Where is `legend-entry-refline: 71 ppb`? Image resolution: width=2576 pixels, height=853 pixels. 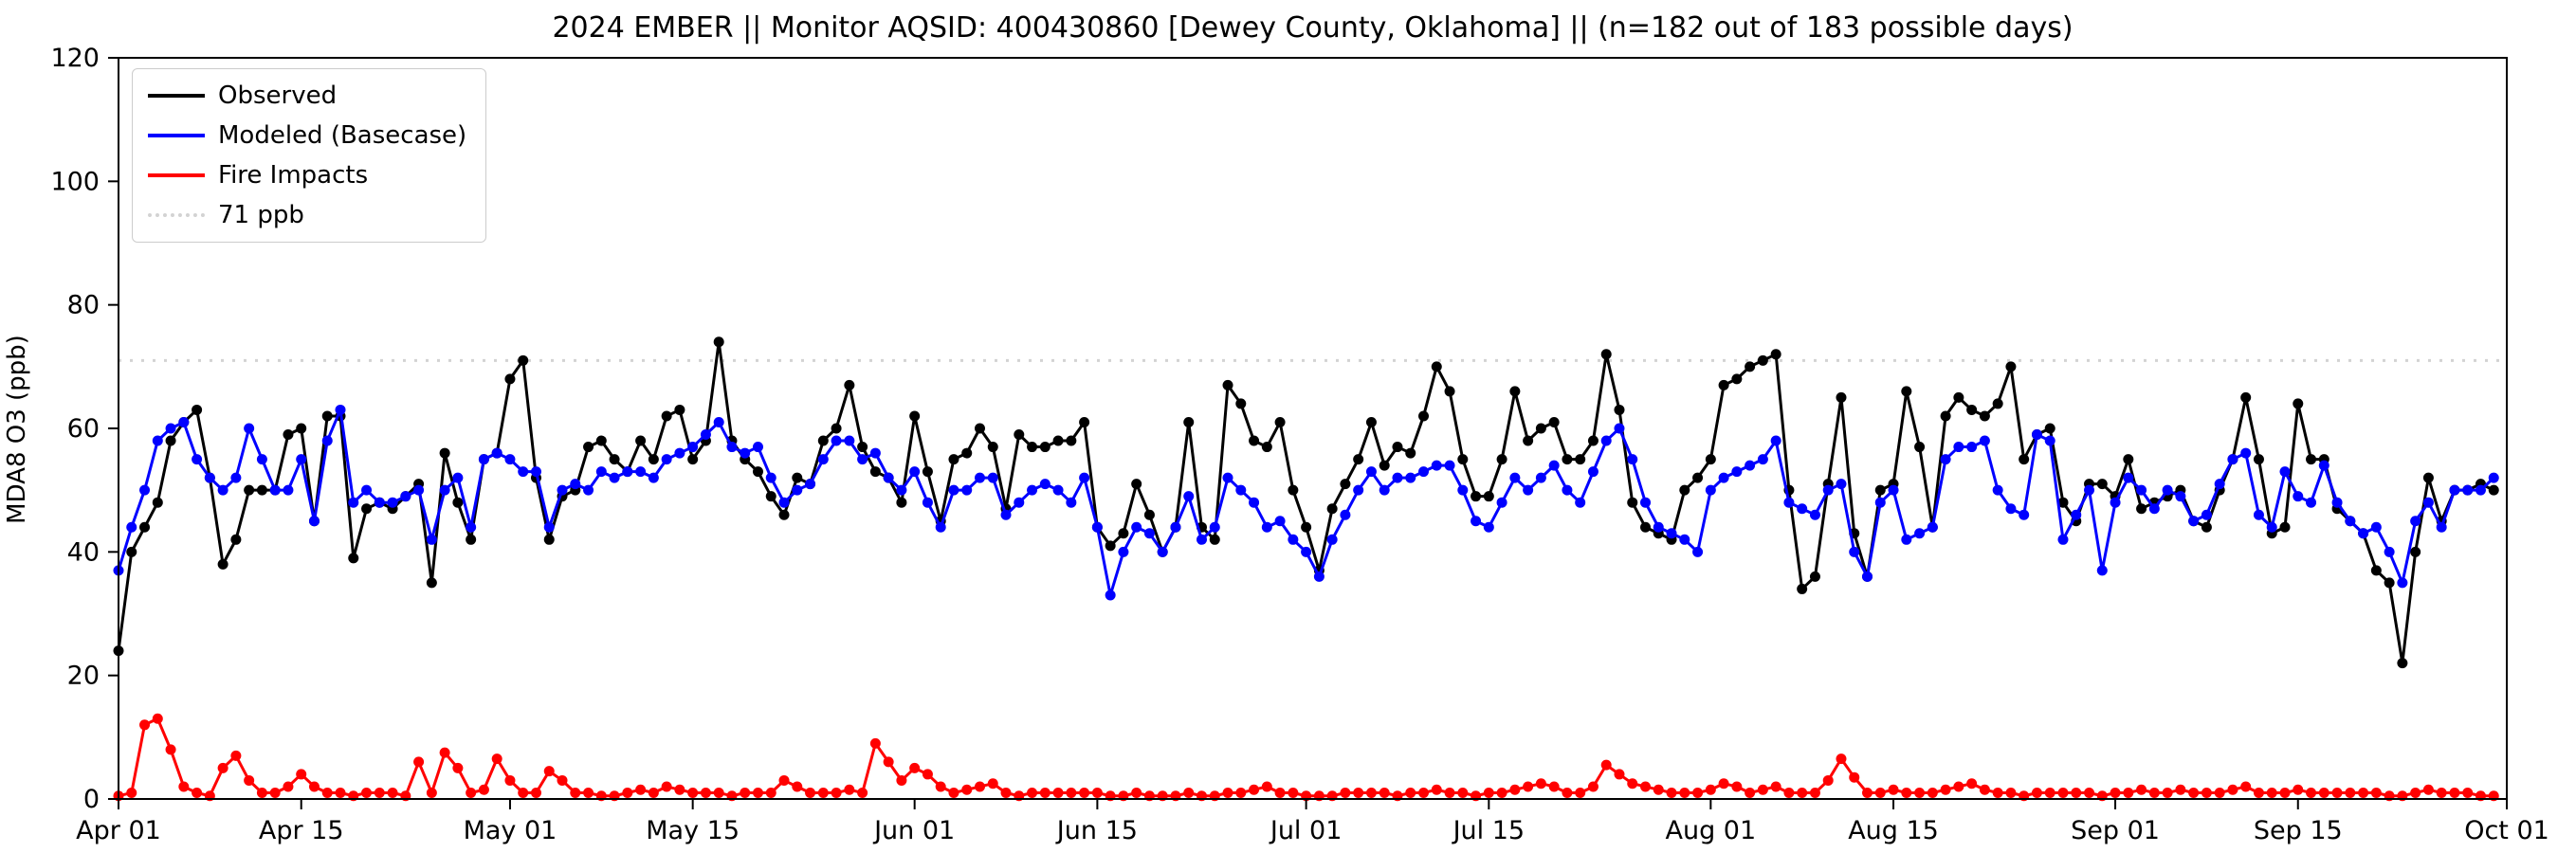
legend-entry-refline: 71 ppb is located at coordinates (307, 215).